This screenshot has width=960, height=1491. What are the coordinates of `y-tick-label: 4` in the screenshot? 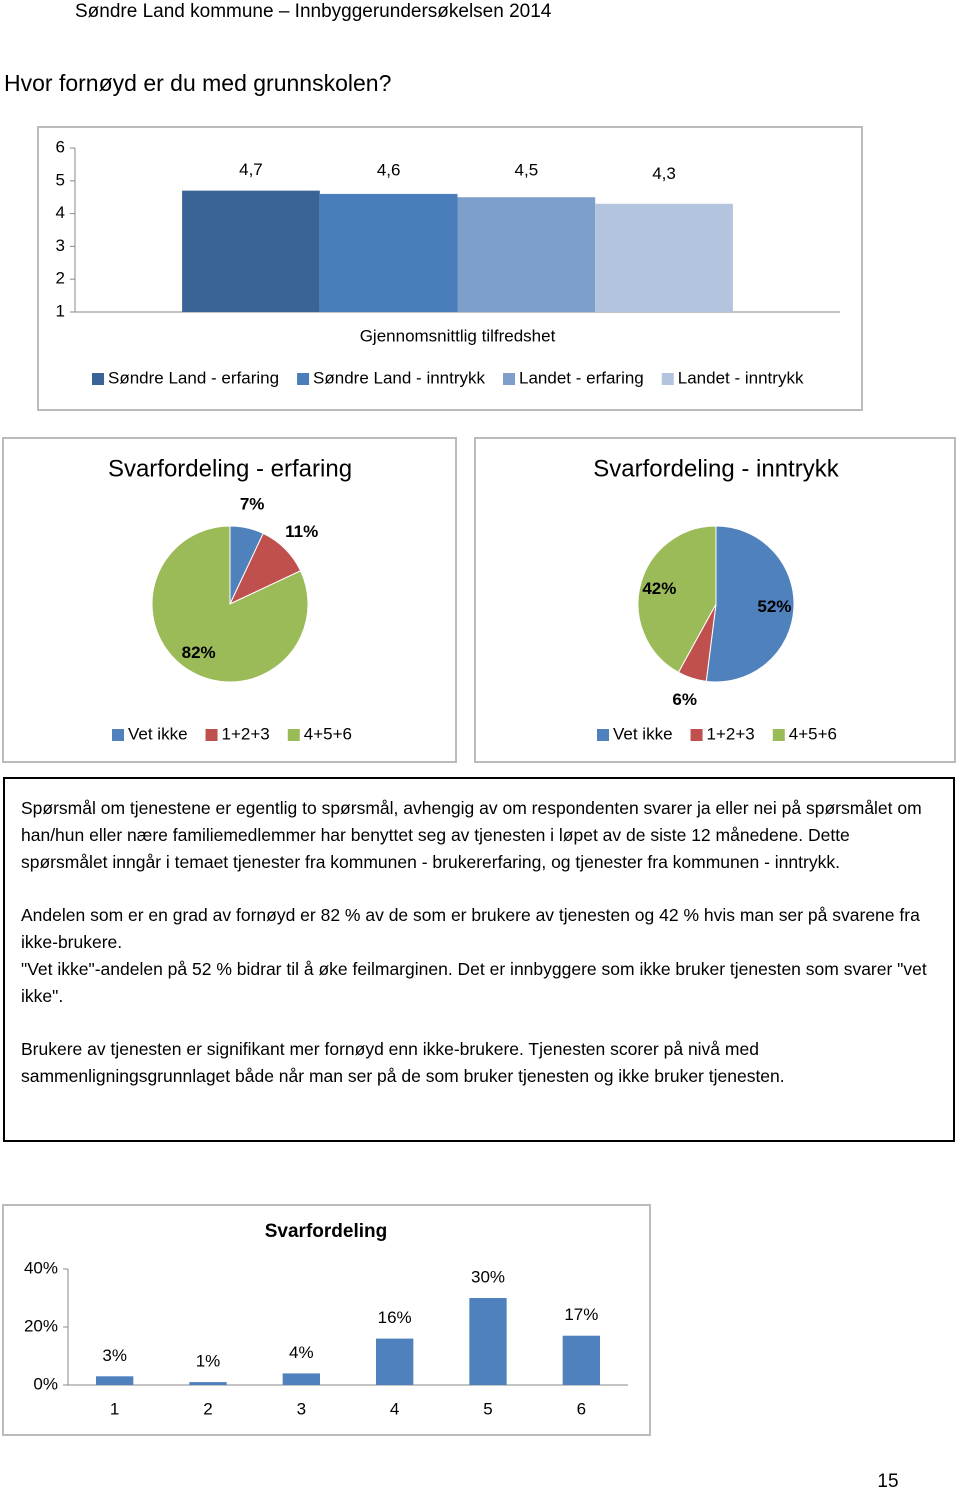 It's located at (60, 212).